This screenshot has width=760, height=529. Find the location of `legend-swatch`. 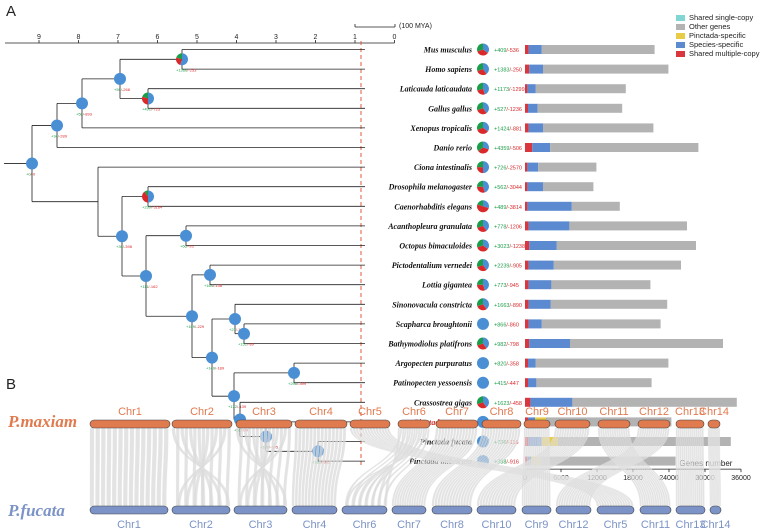

legend-swatch is located at coordinates (680, 27).